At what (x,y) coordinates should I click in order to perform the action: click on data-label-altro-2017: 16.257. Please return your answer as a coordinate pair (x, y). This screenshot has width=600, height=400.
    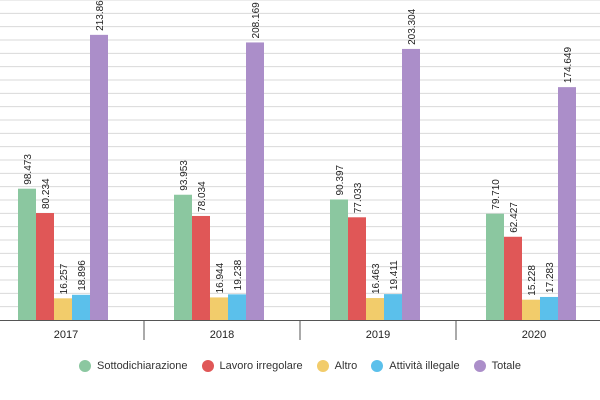
    Looking at the image, I should click on (64, 278).